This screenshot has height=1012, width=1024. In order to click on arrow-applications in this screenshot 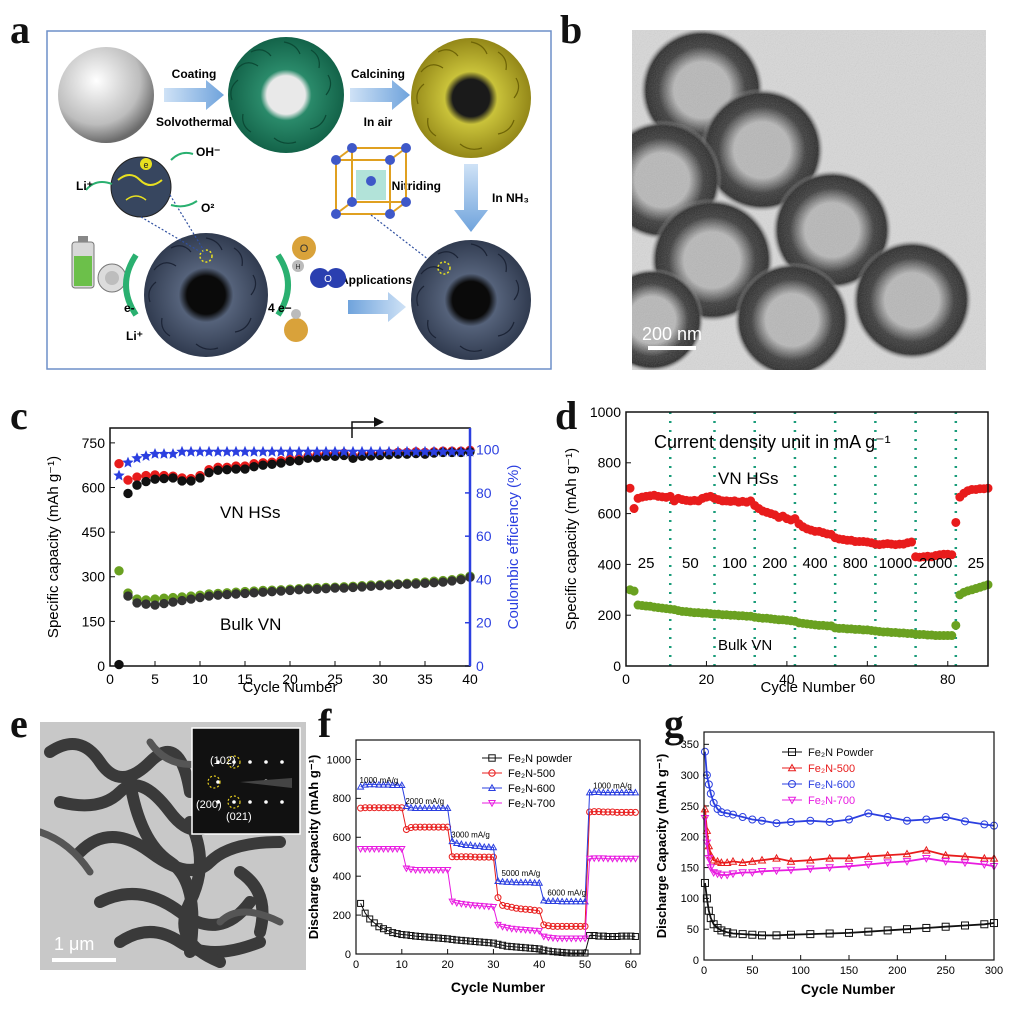, I will do `click(377, 307)`.